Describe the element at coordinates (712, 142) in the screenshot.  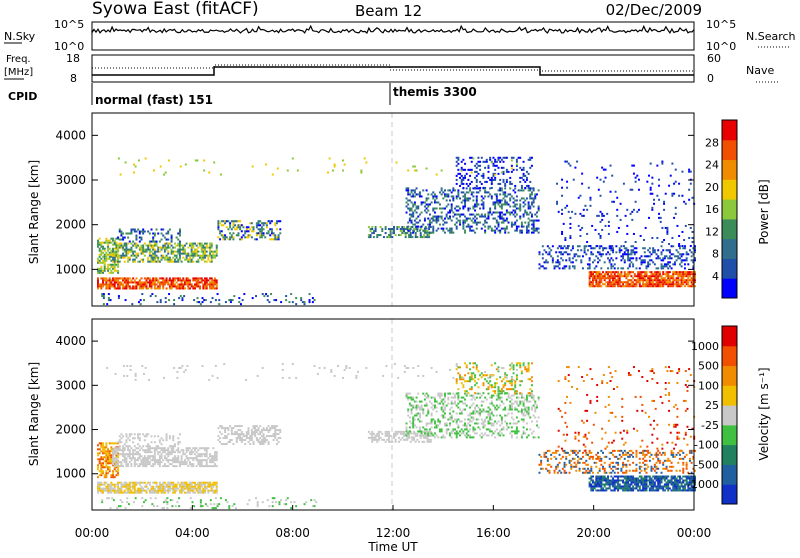
I see `colorbar-tick-label: 28` at that location.